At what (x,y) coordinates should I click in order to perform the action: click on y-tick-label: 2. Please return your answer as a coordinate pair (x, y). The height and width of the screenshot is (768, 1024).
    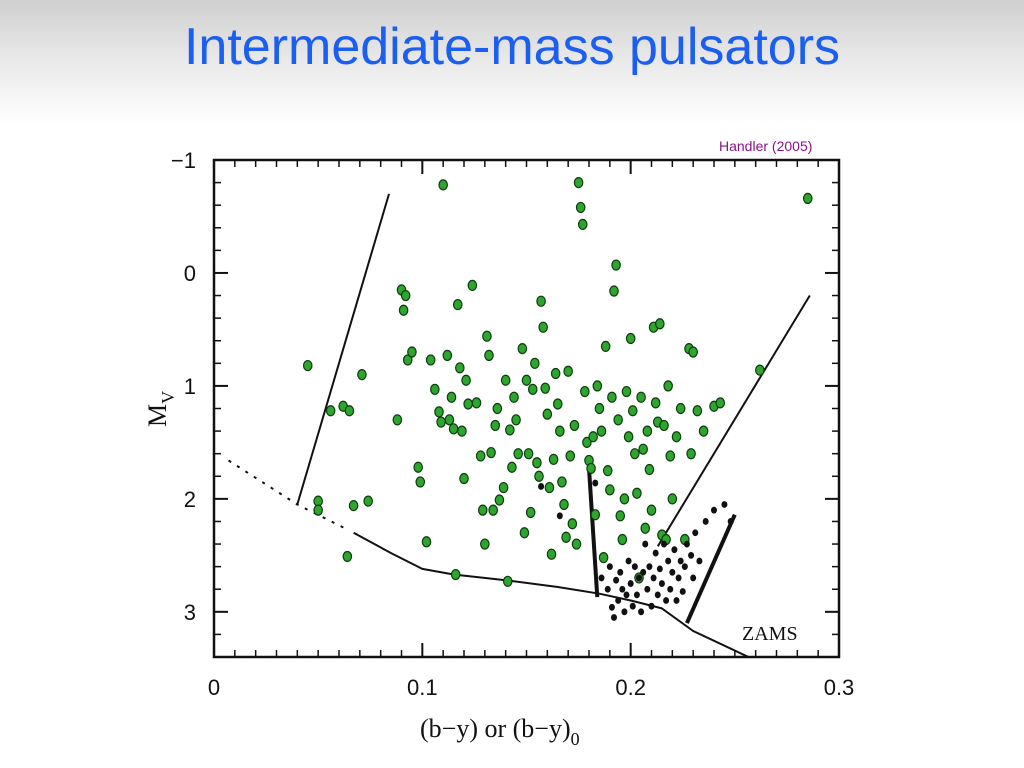
    Looking at the image, I should click on (190, 499).